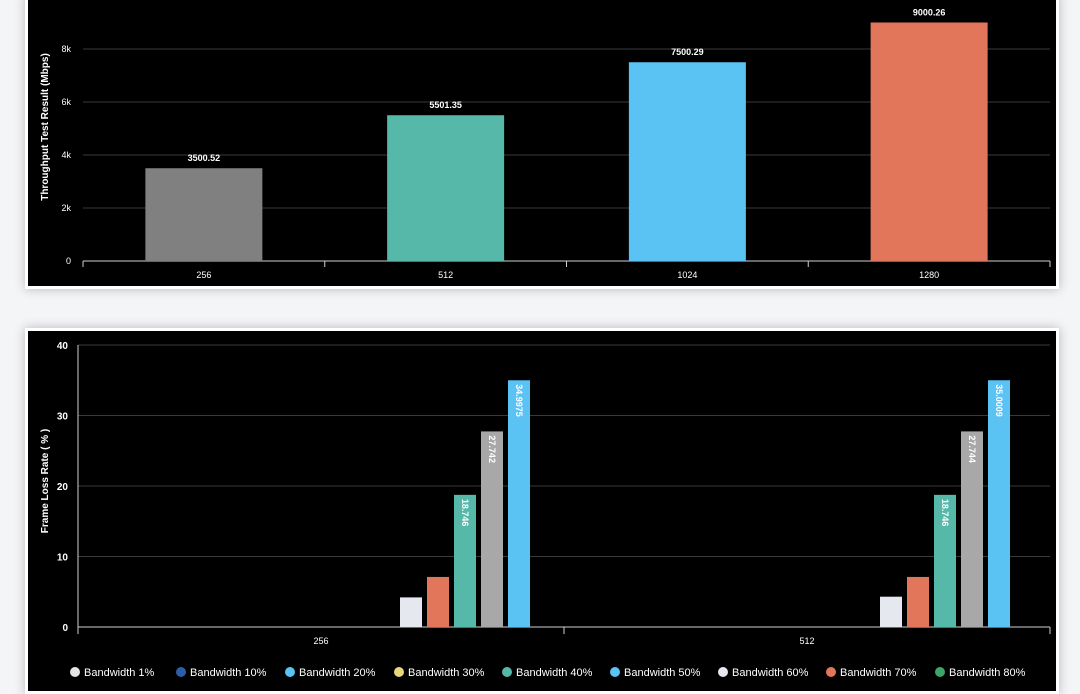  What do you see at coordinates (687, 275) in the screenshot?
I see `x-tick-label: 1024` at bounding box center [687, 275].